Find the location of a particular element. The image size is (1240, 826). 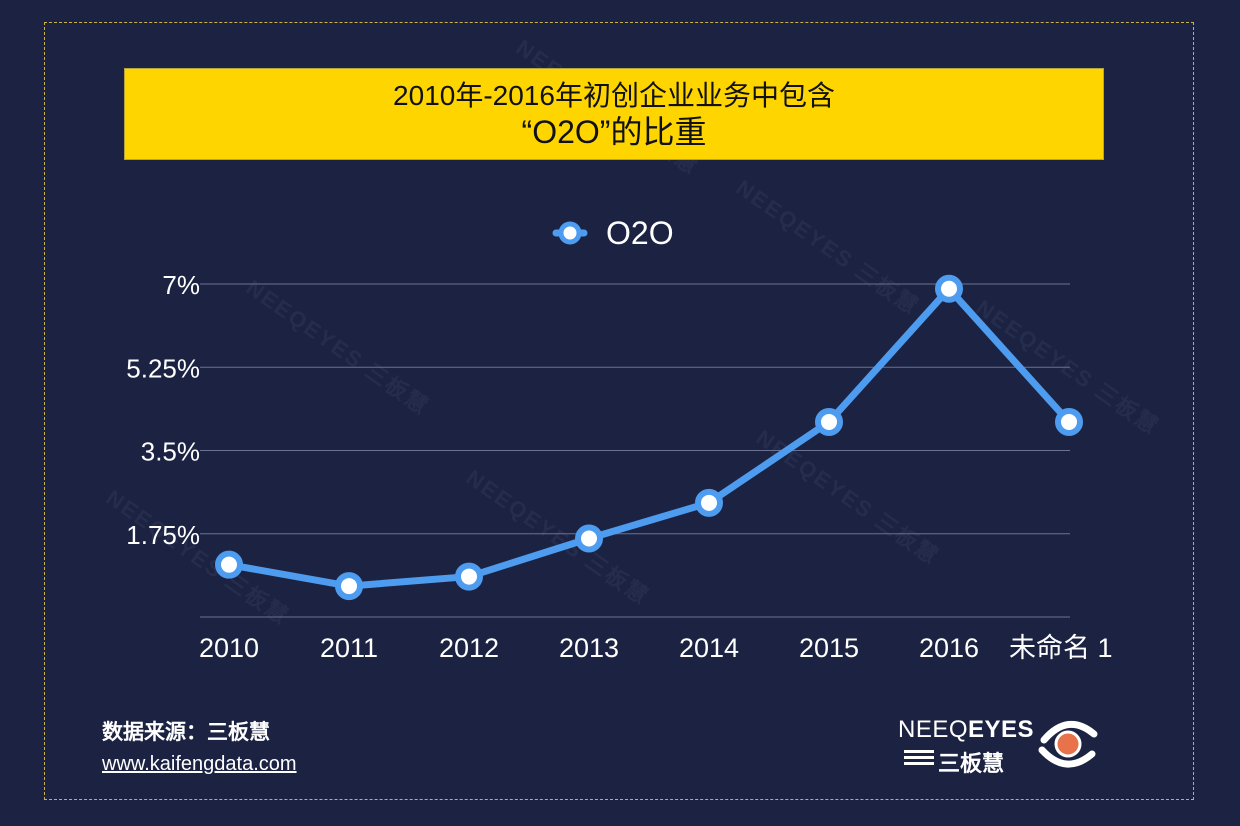

source-label: 数据来源：三板慧 is located at coordinates (186, 732).